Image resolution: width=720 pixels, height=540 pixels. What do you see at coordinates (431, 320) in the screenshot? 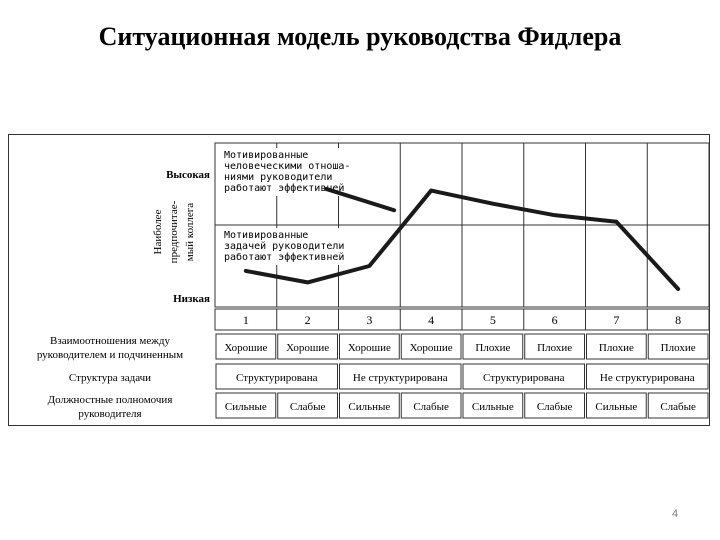
I see `situation-number: 4` at bounding box center [431, 320].